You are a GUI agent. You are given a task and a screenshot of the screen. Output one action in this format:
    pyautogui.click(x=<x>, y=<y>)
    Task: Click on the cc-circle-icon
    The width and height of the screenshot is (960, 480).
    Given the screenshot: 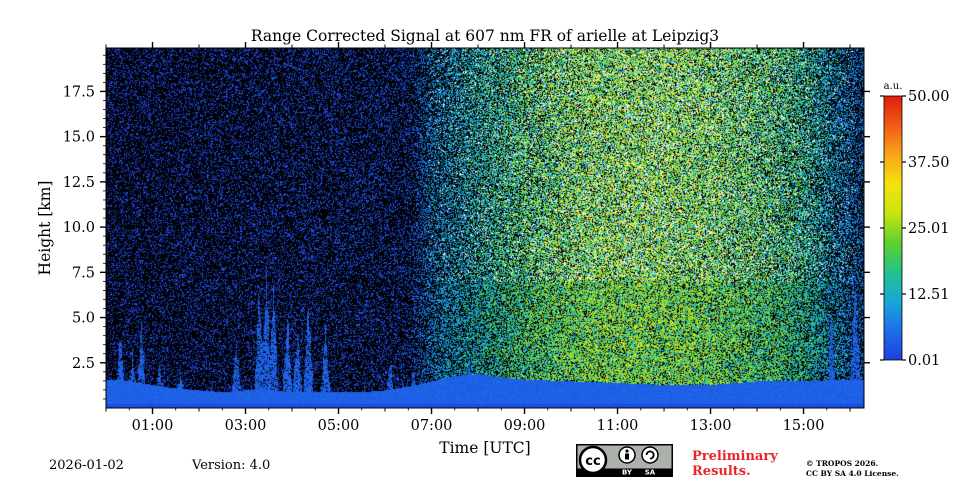 What is the action you would take?
    pyautogui.click(x=593, y=460)
    